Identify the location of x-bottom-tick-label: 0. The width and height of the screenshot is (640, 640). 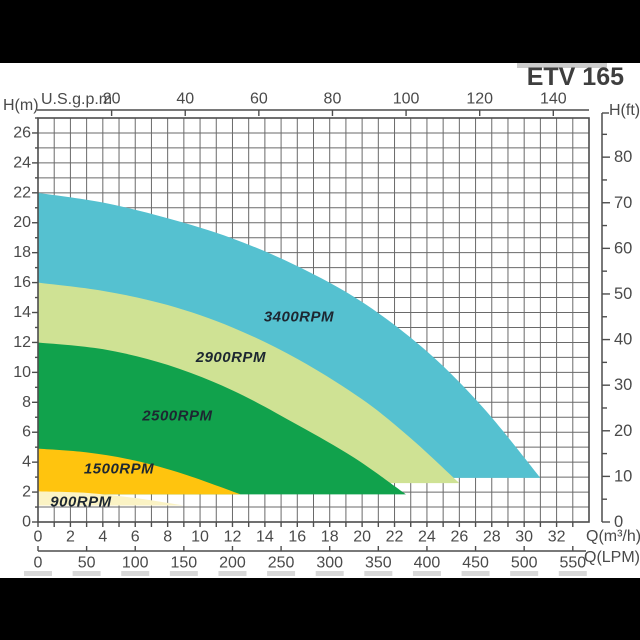
(38, 537).